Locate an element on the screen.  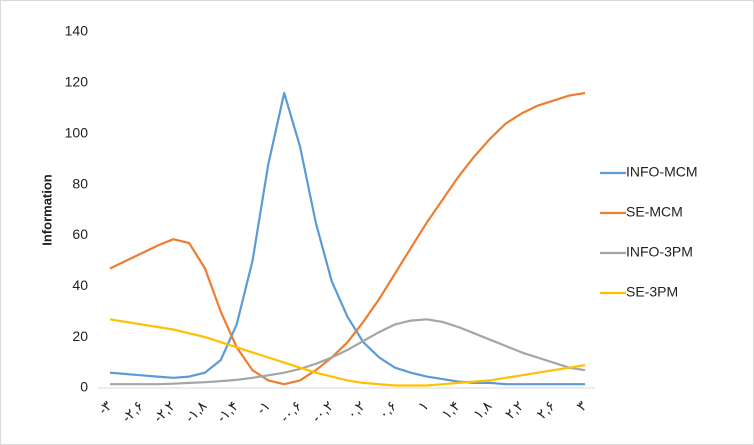
legend-label: INFO-3PM is located at coordinates (659, 252).